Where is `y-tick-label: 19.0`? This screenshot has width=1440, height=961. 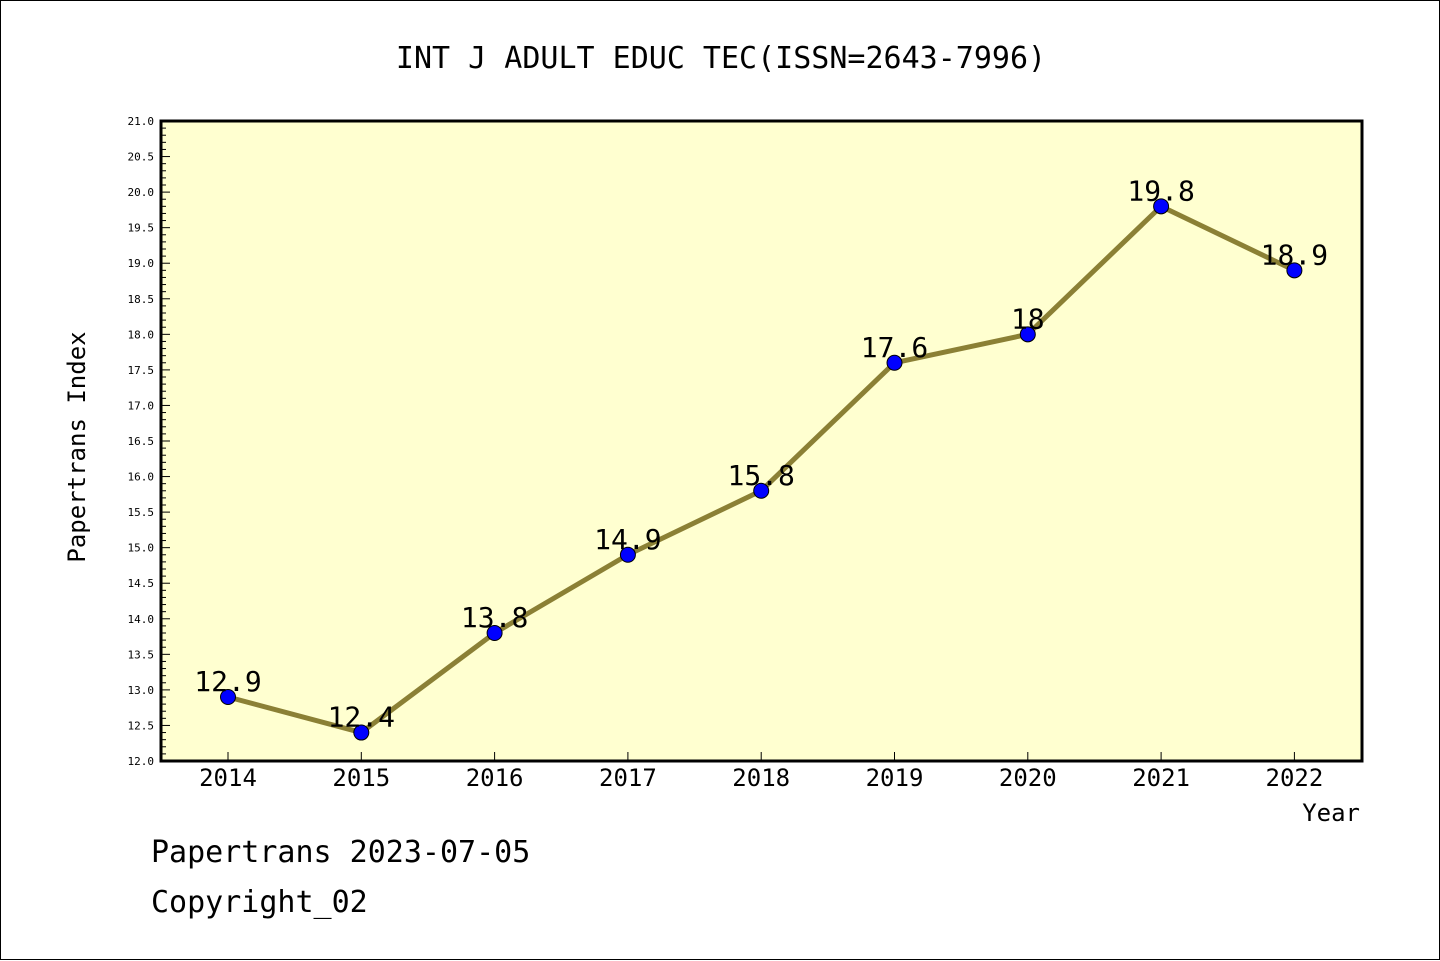 y-tick-label: 19.0 is located at coordinates (141, 263).